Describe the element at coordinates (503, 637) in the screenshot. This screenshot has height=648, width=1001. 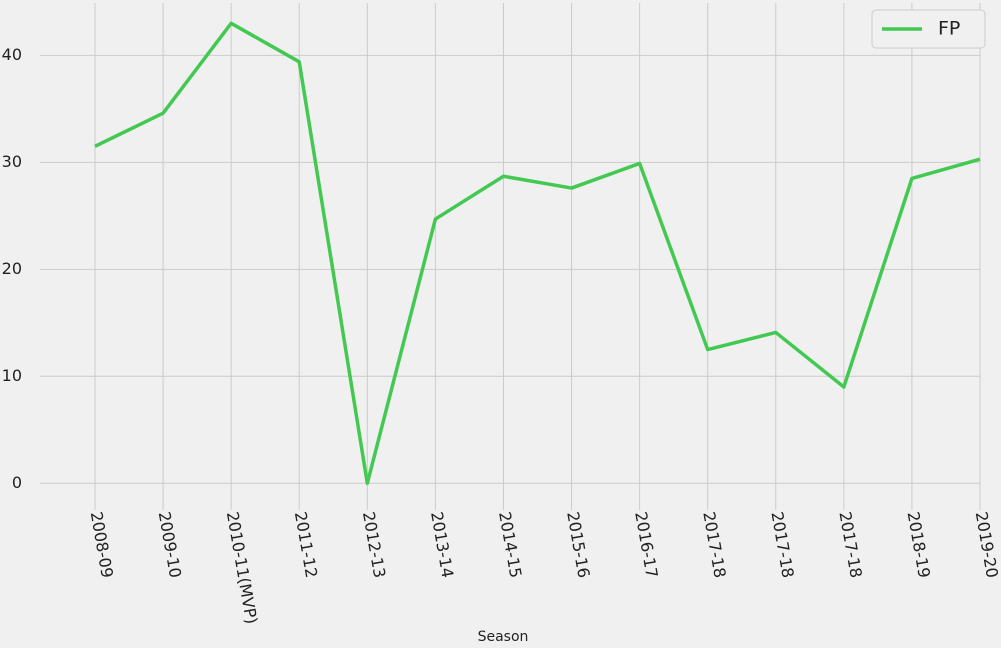
I see `x-axis-label: Season` at that location.